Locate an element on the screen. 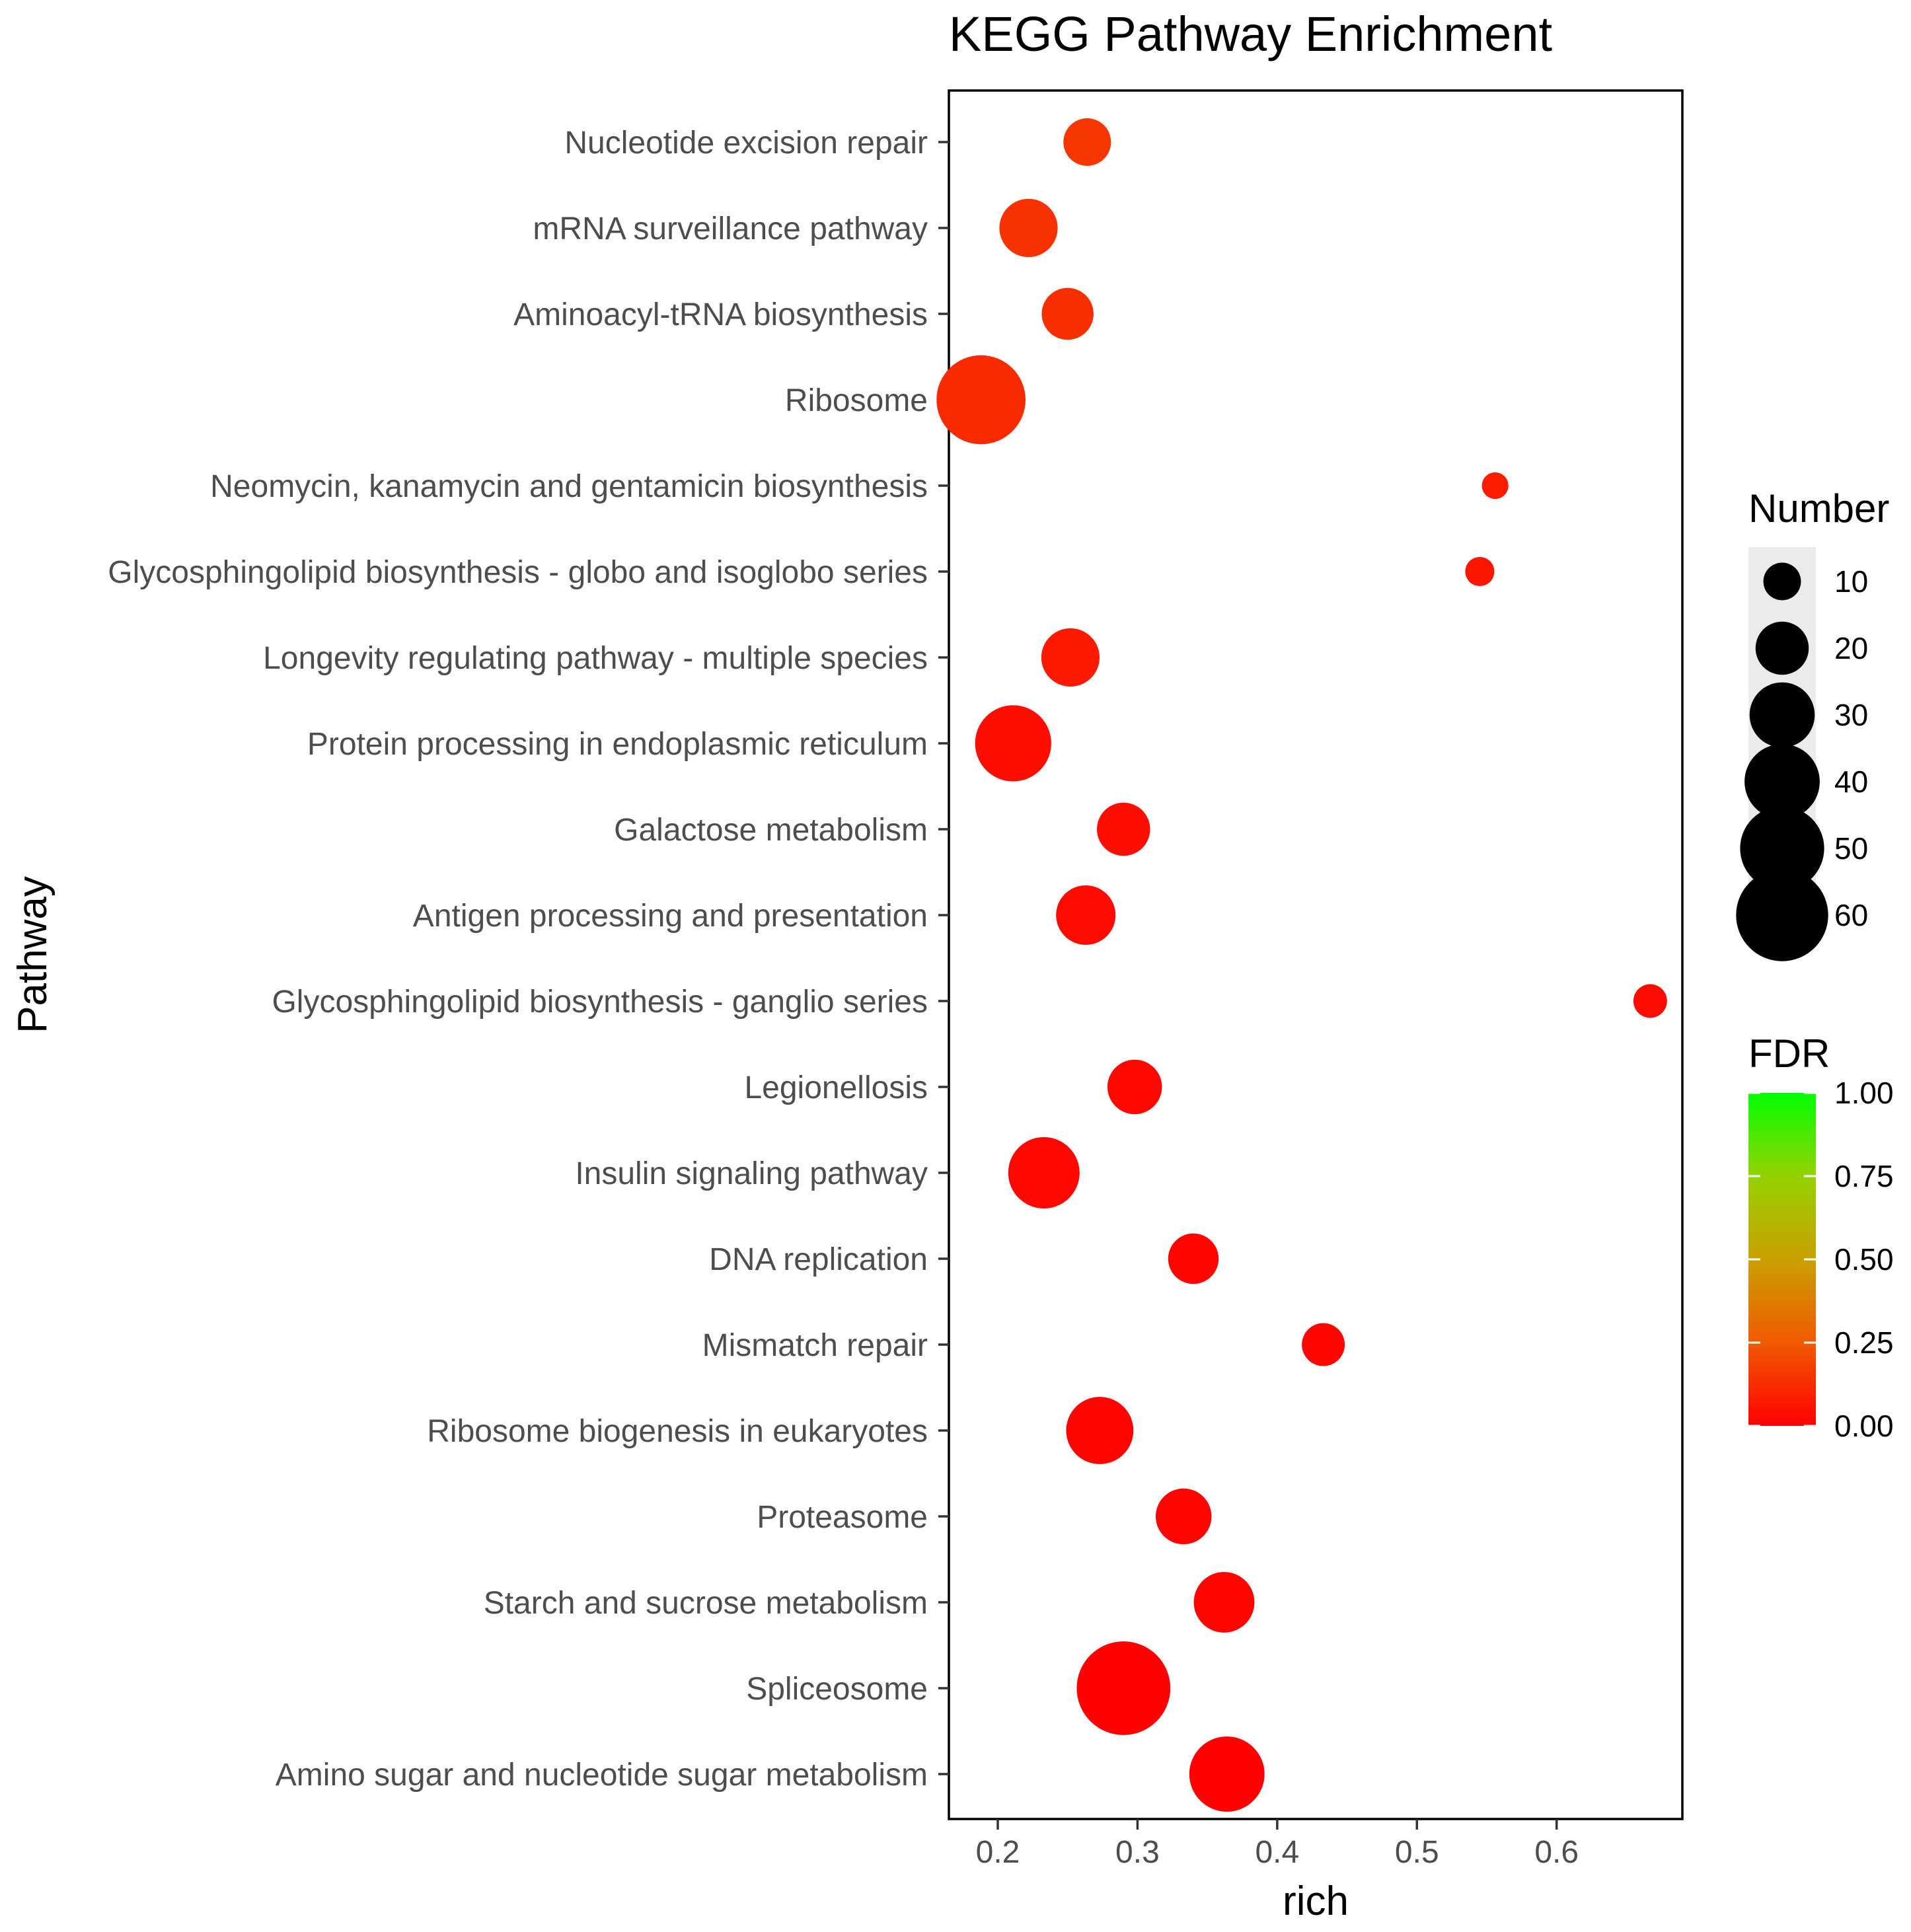  y-tick-label: Antigen processing and presentation is located at coordinates (670, 916).